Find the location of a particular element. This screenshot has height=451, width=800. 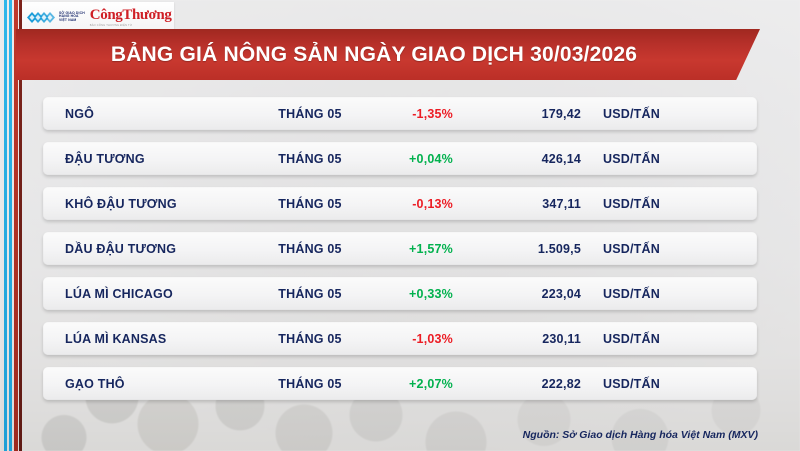

price-change-percent: +0,33% is located at coordinates (431, 293).